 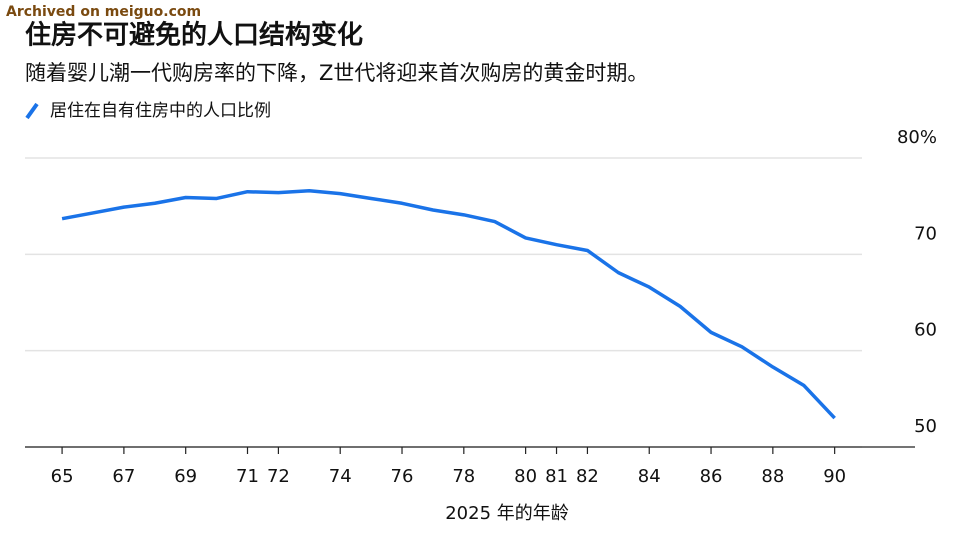 I want to click on x-tick-label: 65, so click(x=62, y=476).